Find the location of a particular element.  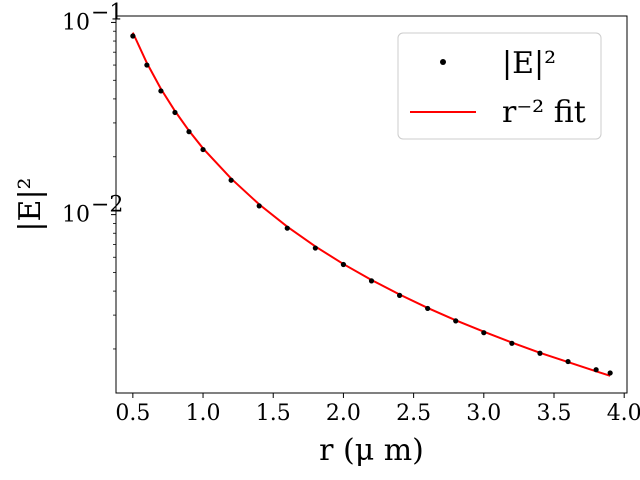

x-tick-label: 4.0 is located at coordinates (623, 413).